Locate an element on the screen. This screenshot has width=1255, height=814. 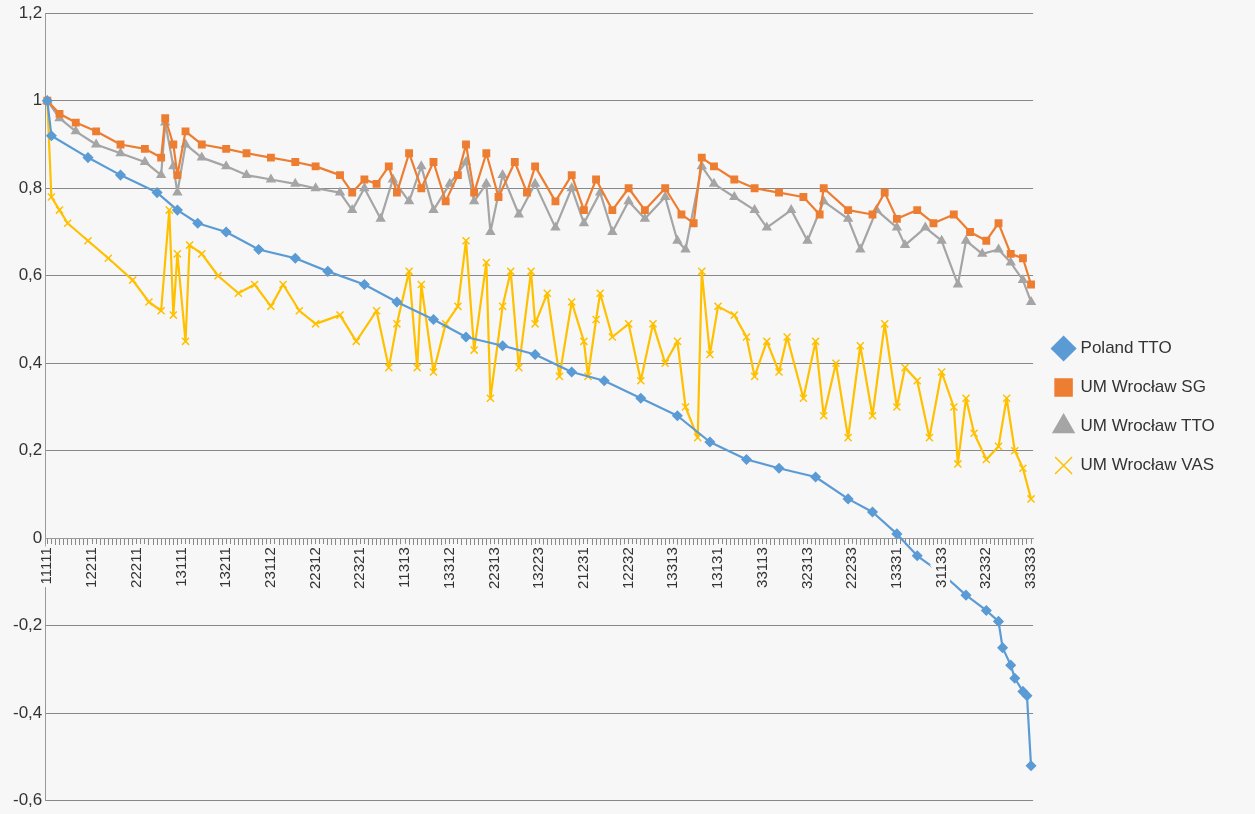
x-tick-label: 22321 is located at coordinates (359, 568).